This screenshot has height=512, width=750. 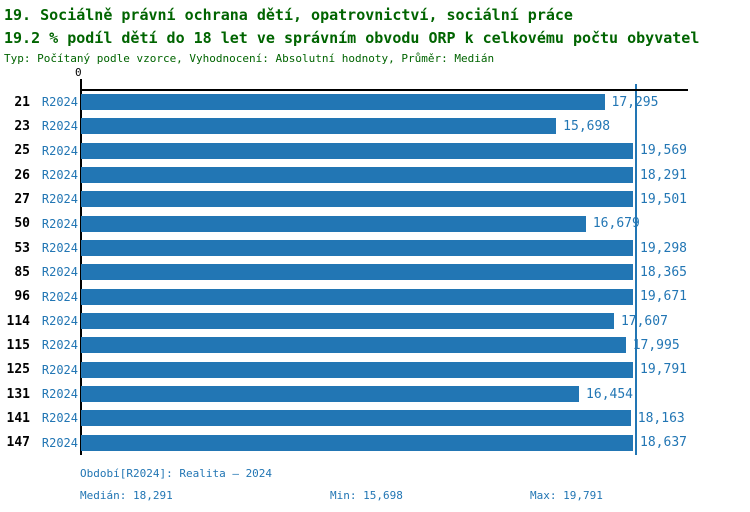 I want to click on bar-area: 18,163, so click(x=384, y=418).